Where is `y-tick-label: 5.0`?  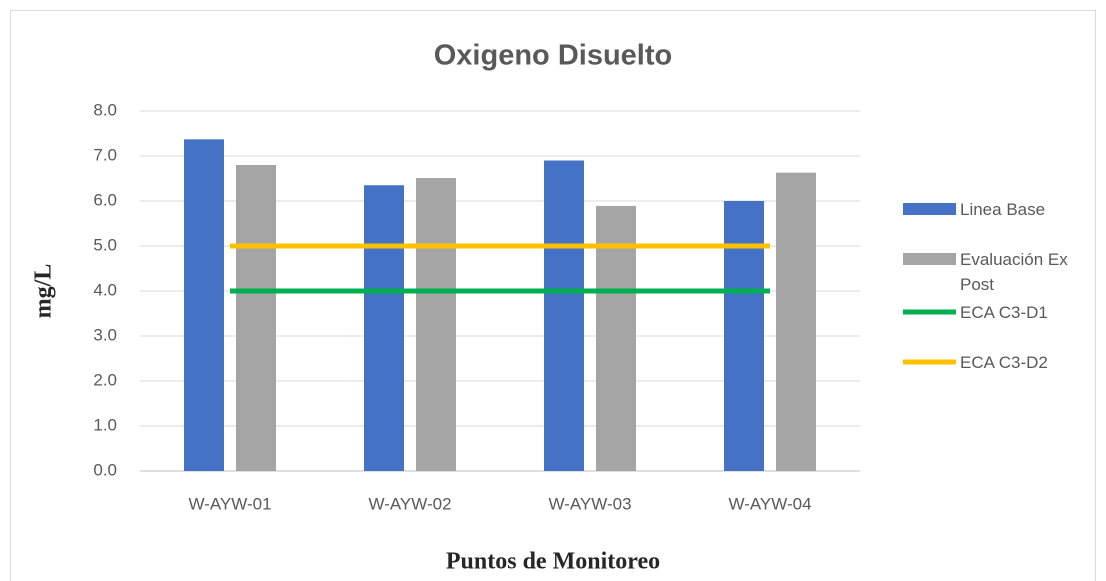 y-tick-label: 5.0 is located at coordinates (105, 244).